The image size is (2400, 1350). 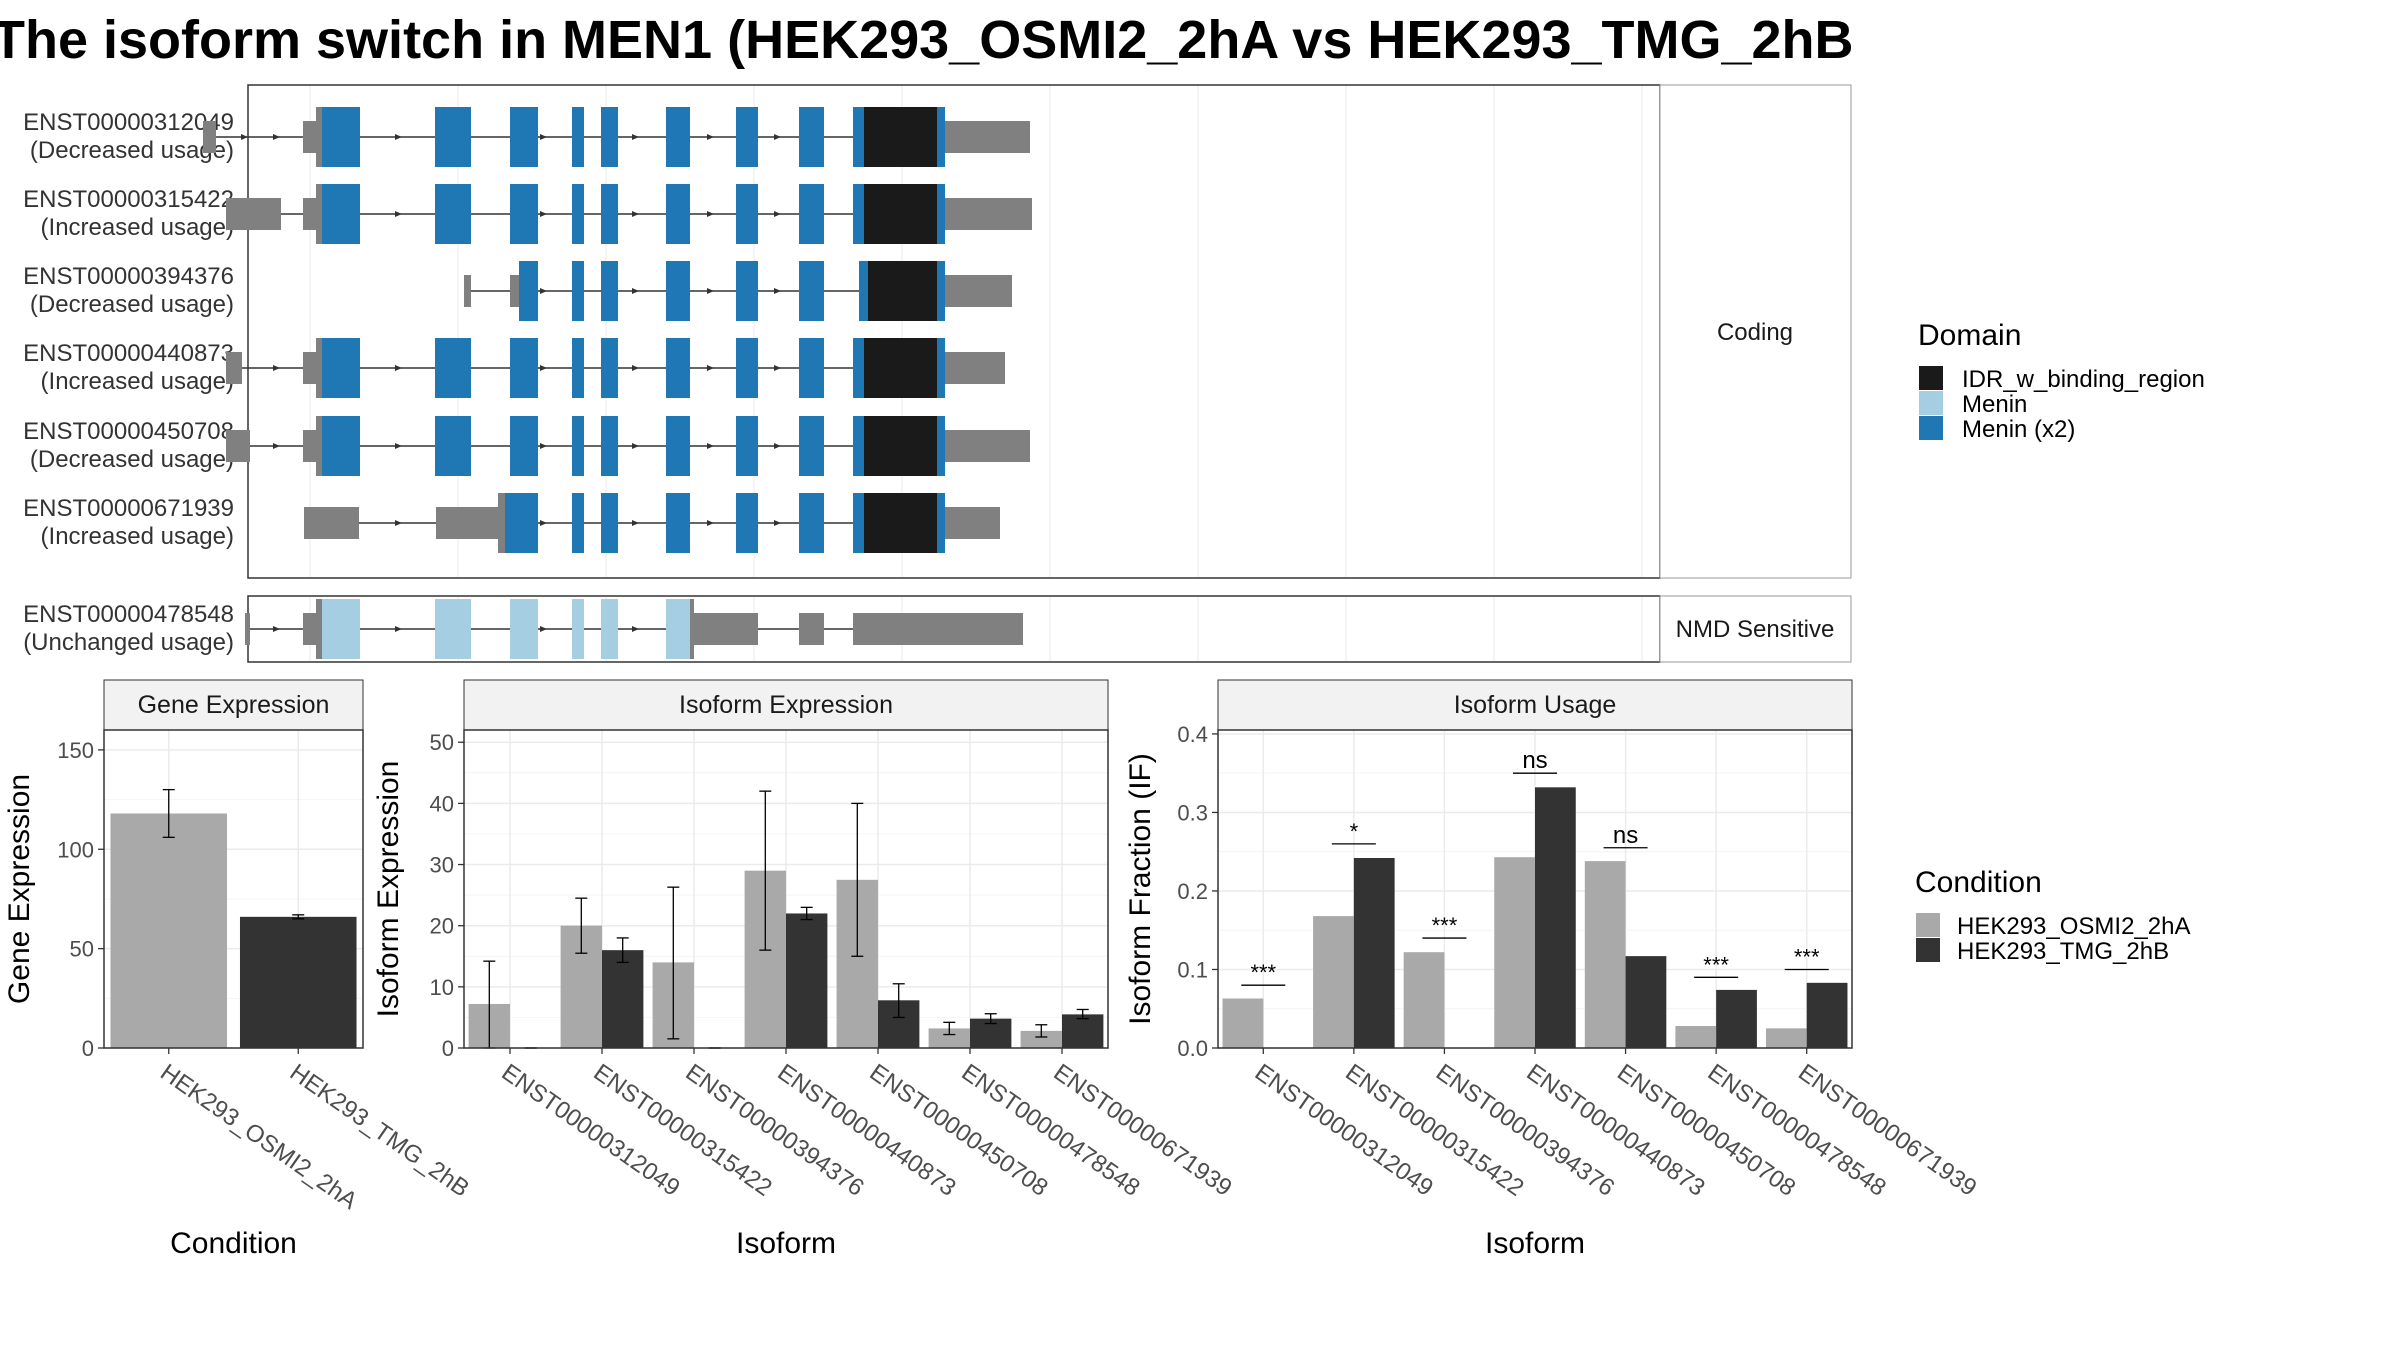 I want to click on condition-legend-swatch, so click(x=1928, y=950).